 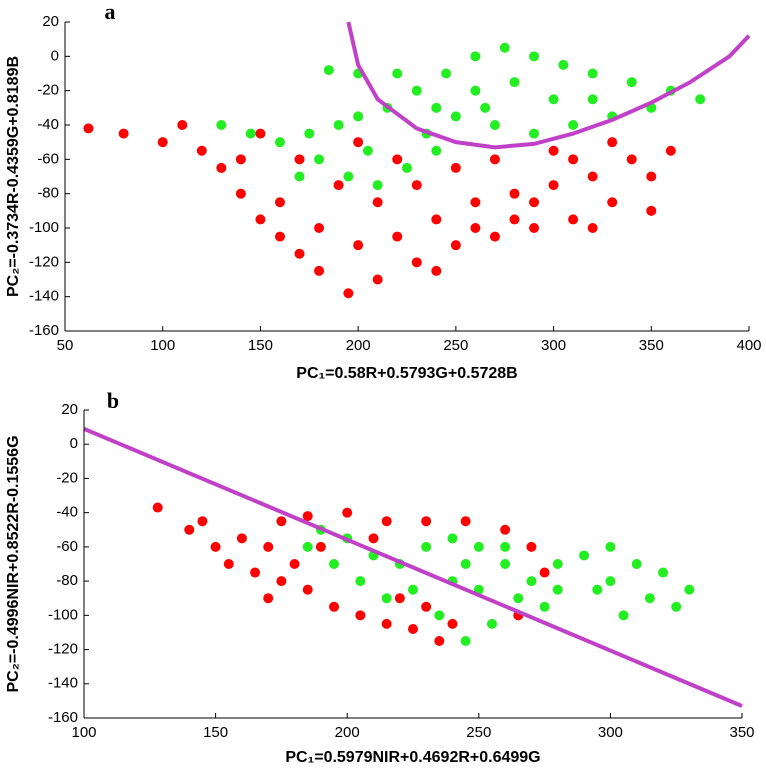 I want to click on boundary-curve, so click(x=548, y=85).